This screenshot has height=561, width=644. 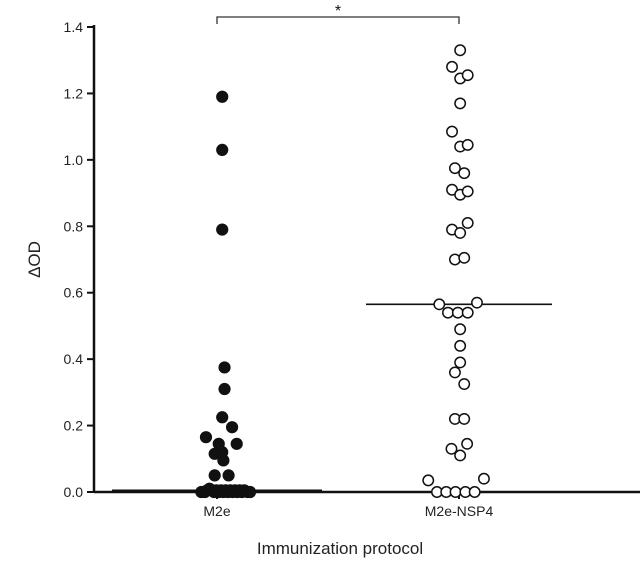 I want to click on y-axis: 0.0 0.2 0.4 0.6 0.8 1.0 1.2 1.4, so click(x=80, y=259).